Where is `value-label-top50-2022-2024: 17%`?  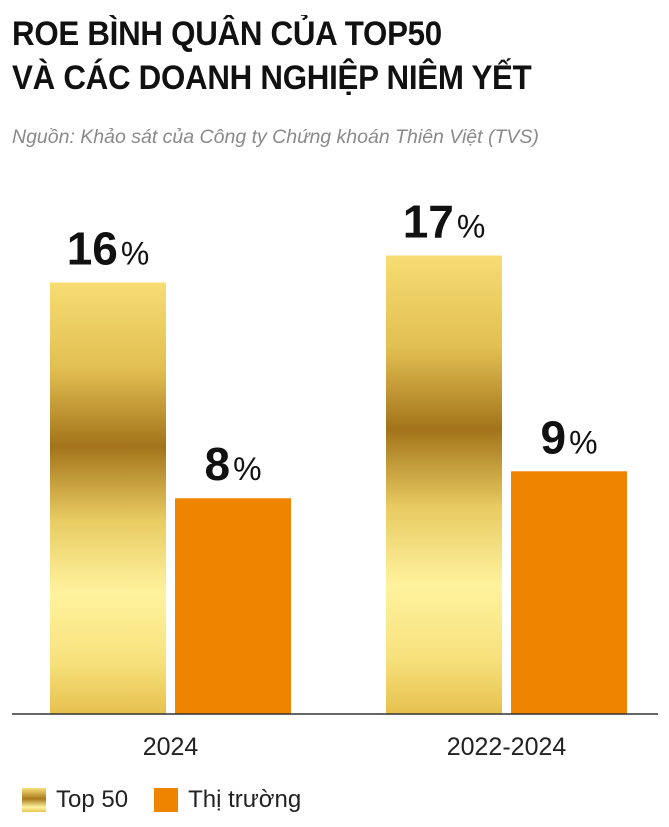 value-label-top50-2022-2024: 17% is located at coordinates (444, 222).